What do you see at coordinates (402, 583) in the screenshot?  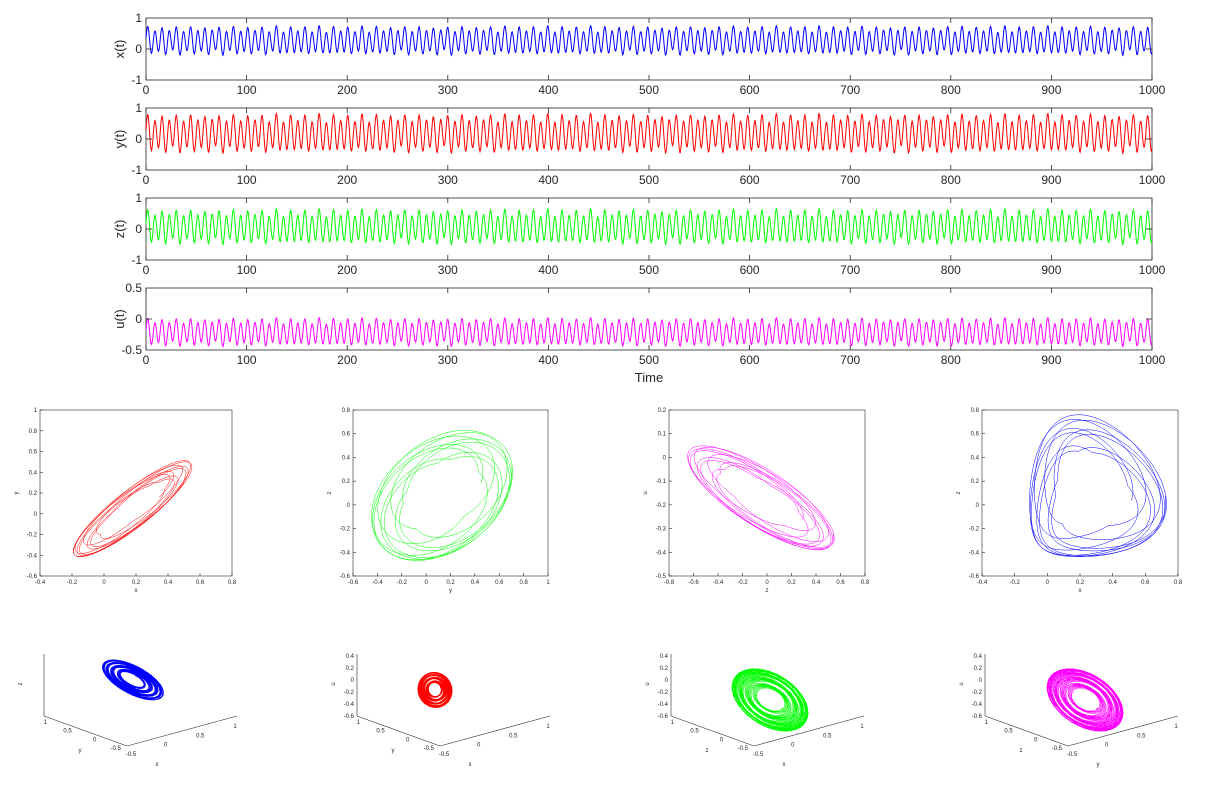 I see `x-tick-label: -0.2` at bounding box center [402, 583].